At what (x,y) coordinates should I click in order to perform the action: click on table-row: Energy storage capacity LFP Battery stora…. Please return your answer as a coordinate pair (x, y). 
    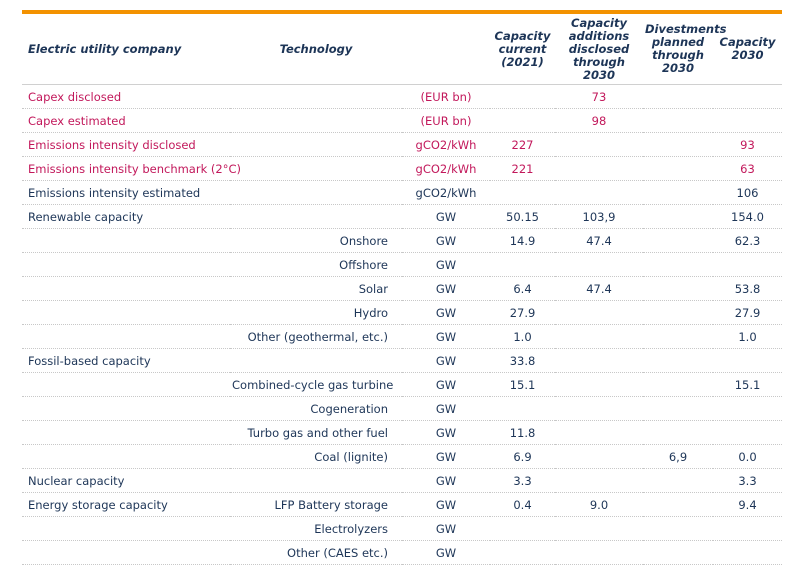
    Looking at the image, I should click on (402, 504).